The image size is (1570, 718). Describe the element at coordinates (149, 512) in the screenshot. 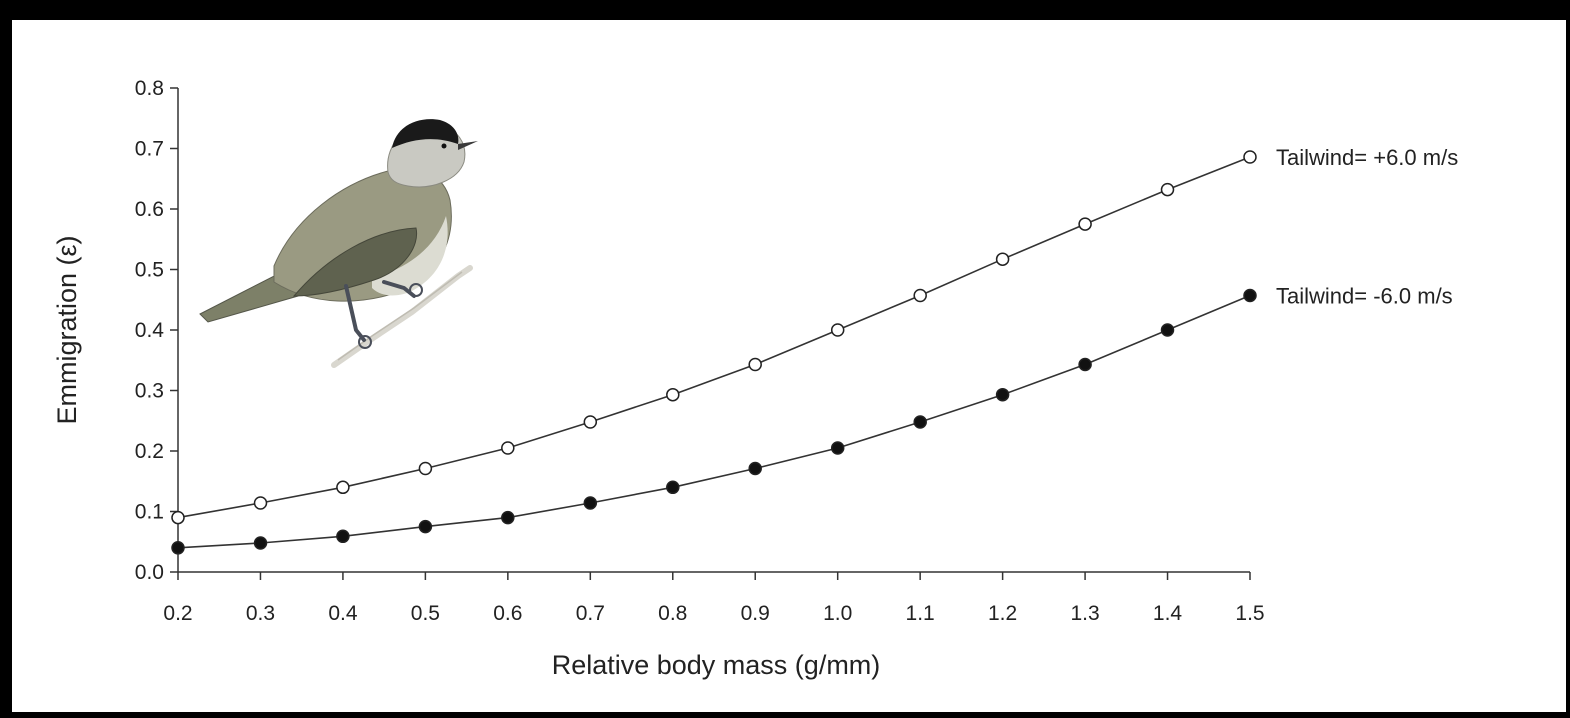

I see `y-tick-label: 0.1` at that location.